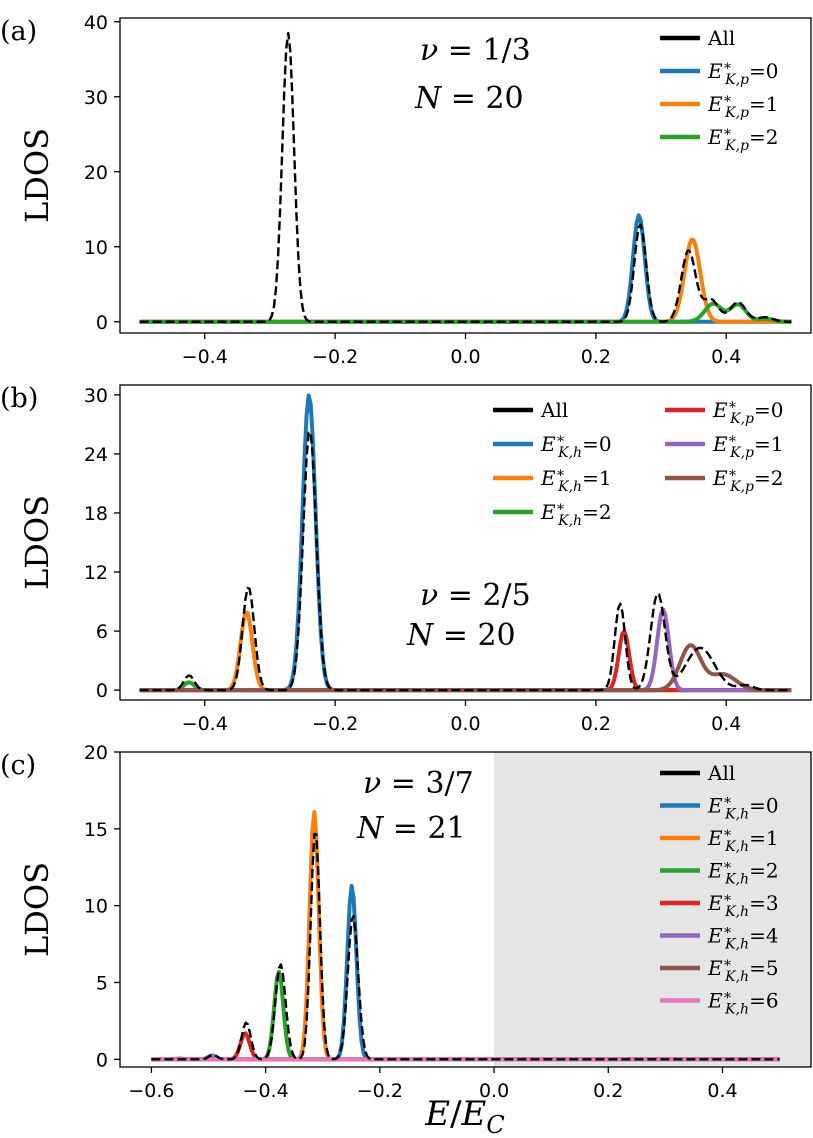 Image resolution: width=813 pixels, height=1138 pixels. Describe the element at coordinates (743, 905) in the screenshot. I see `legend-label: E∗ K,h=3` at that location.